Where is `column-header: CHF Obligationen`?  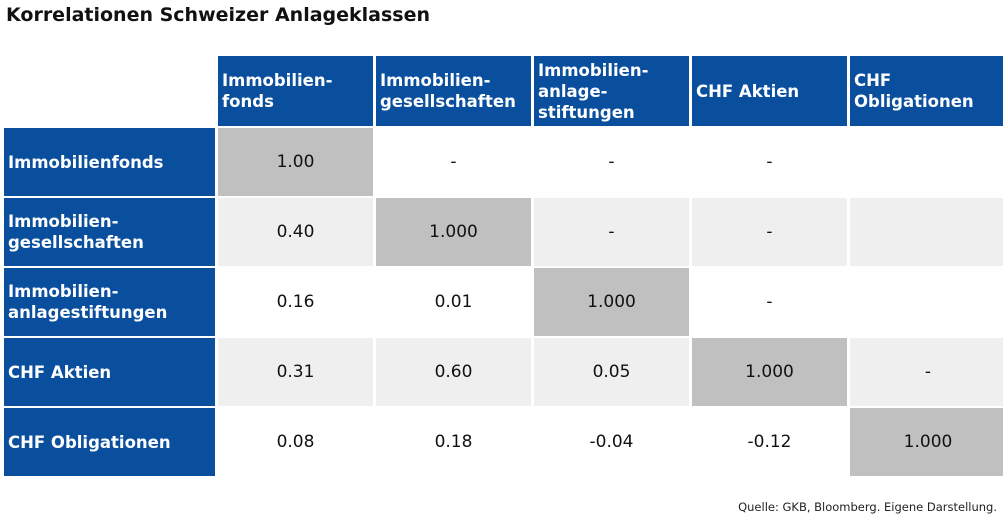
column-header: CHF Obligationen is located at coordinates (926, 91).